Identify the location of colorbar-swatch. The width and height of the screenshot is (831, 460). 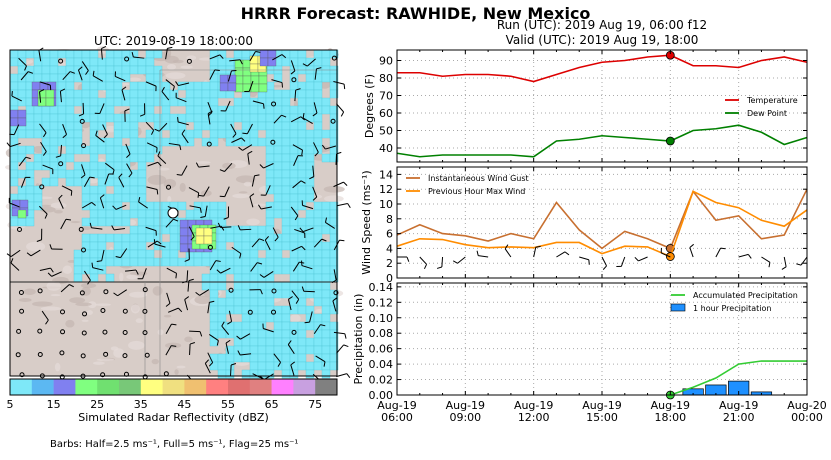
(173, 387).